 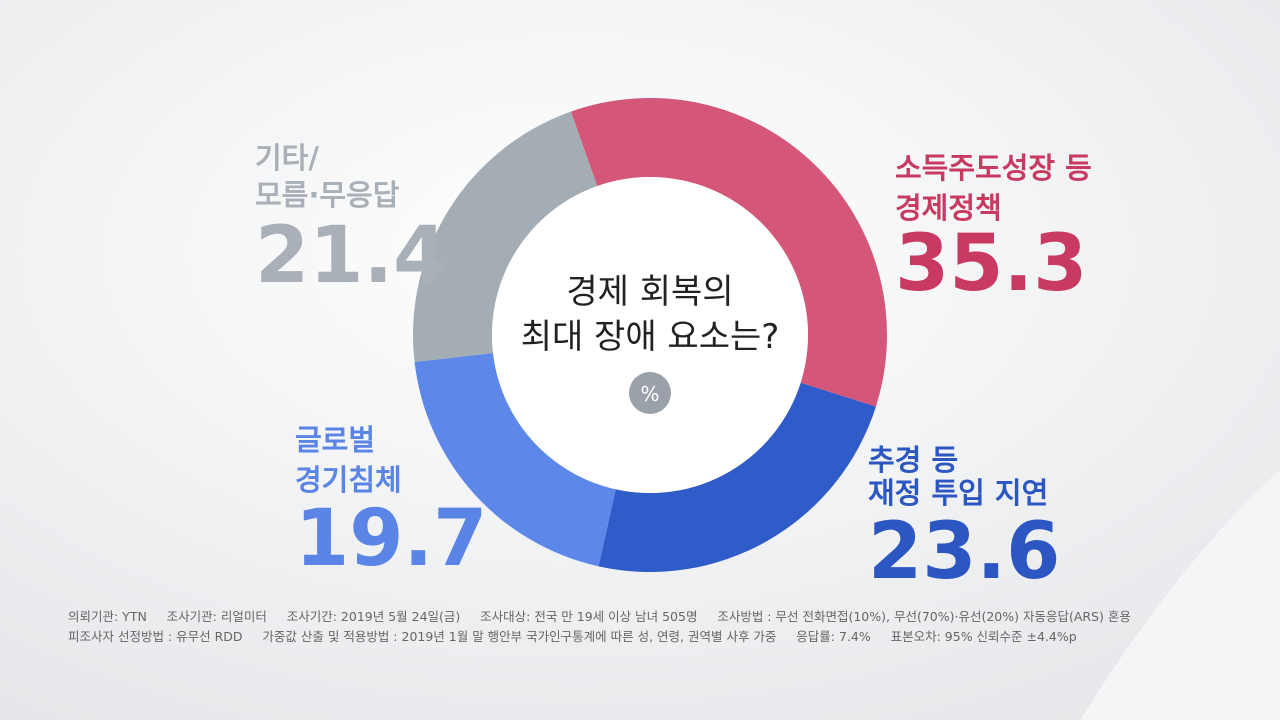 I want to click on donut-hole, so click(x=650, y=335).